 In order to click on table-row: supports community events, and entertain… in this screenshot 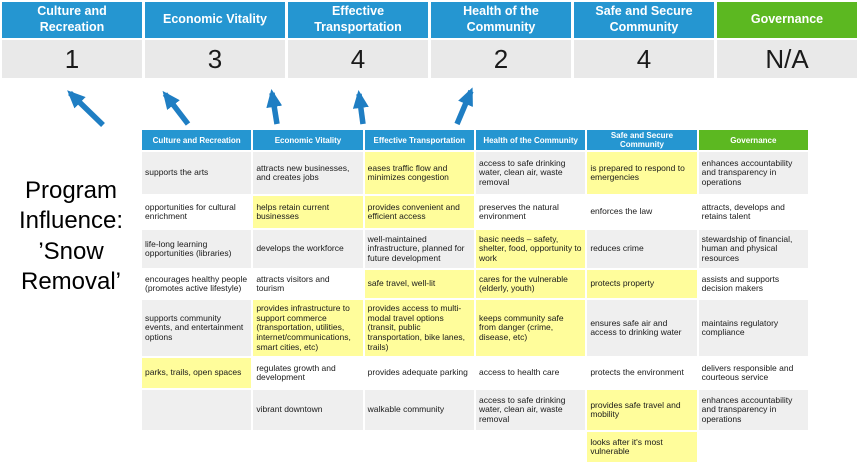, I will do `click(475, 328)`.